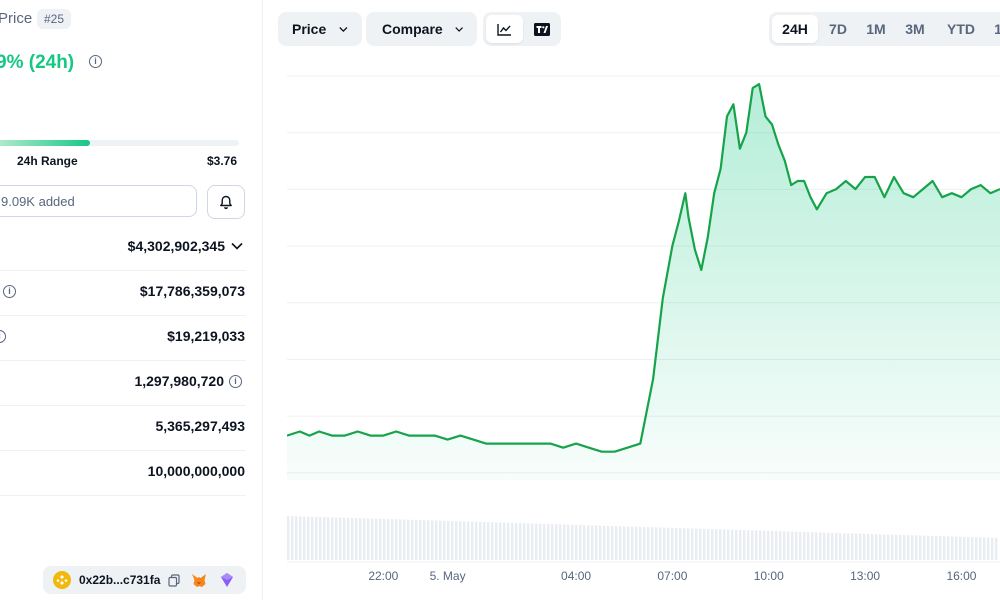 The image size is (1000, 600). Describe the element at coordinates (16, 18) in the screenshot. I see `coin-title-fragment: Price` at that location.